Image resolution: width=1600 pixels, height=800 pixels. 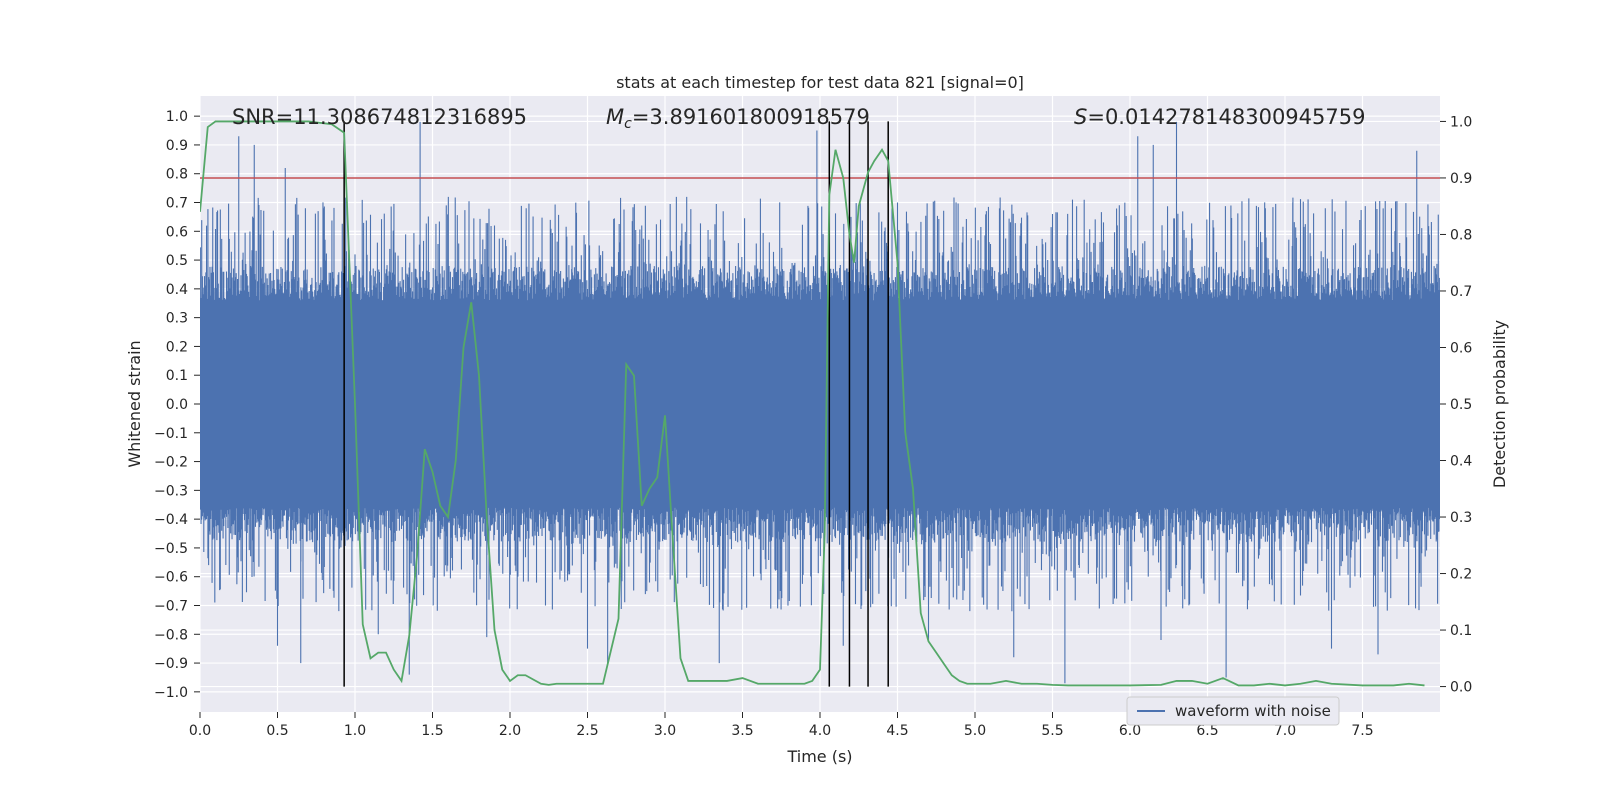 What do you see at coordinates (171, 693) in the screenshot?
I see `left-tick-label: −1.0` at bounding box center [171, 693].